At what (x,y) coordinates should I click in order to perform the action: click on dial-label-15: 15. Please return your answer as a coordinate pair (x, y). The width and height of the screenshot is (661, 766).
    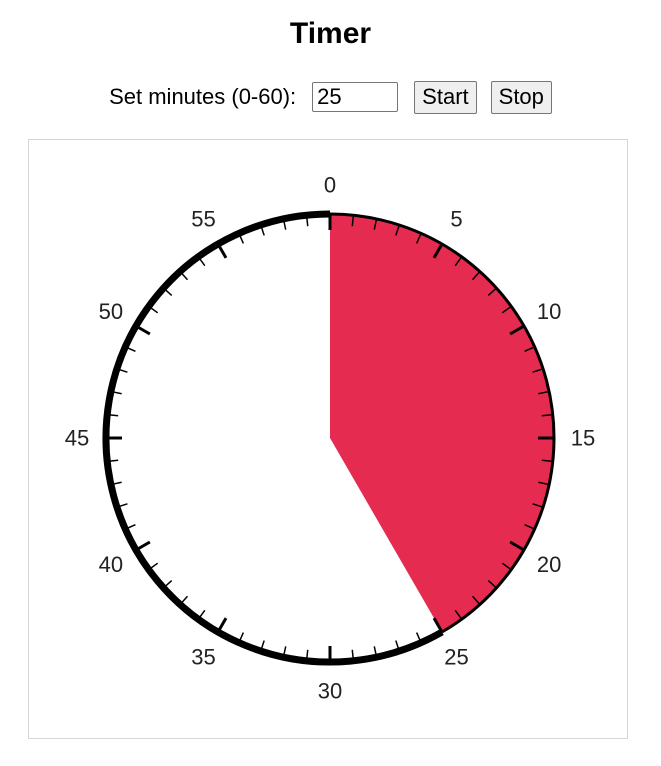
    Looking at the image, I should click on (583, 438).